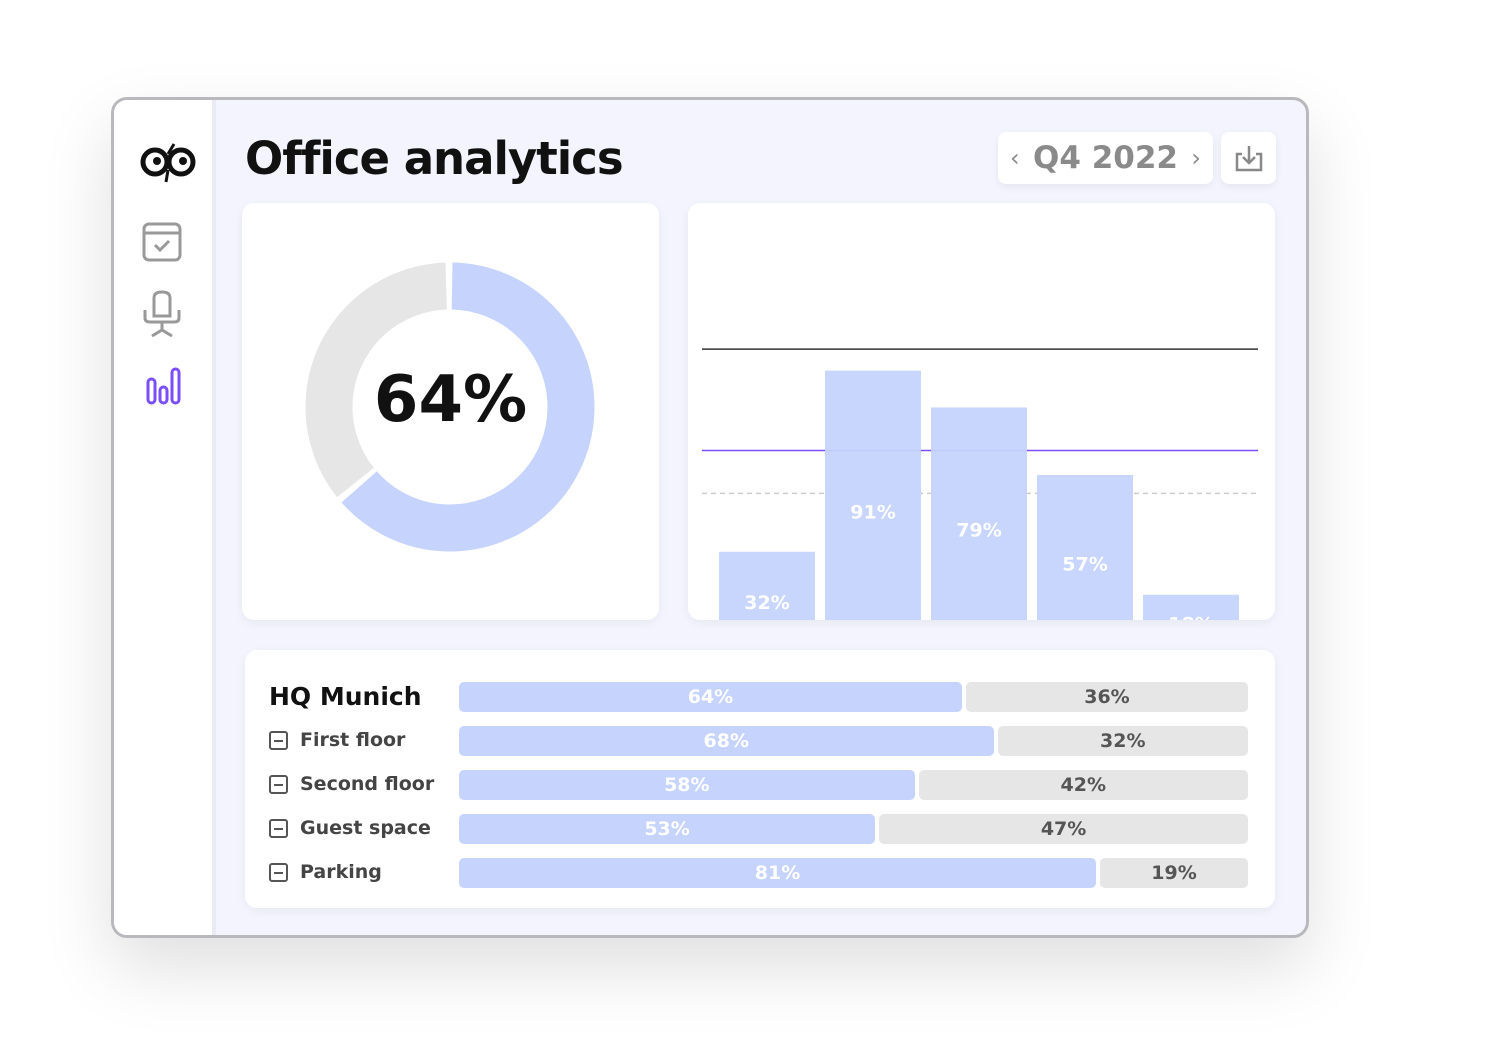  What do you see at coordinates (450, 400) in the screenshot?
I see `donut-value: 64%` at bounding box center [450, 400].